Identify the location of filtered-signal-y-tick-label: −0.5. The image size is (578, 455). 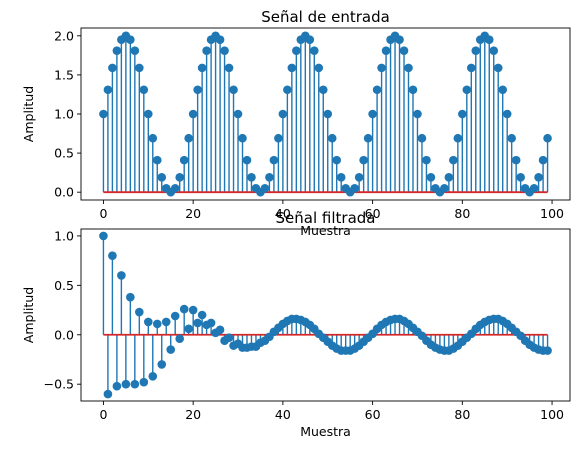
(59, 384).